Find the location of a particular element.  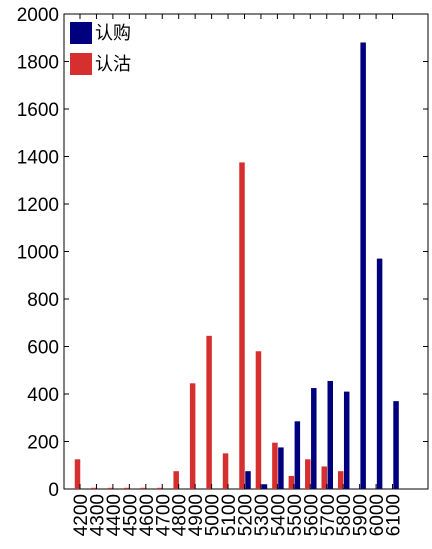

y-tick-label: 200 is located at coordinates (43, 443).